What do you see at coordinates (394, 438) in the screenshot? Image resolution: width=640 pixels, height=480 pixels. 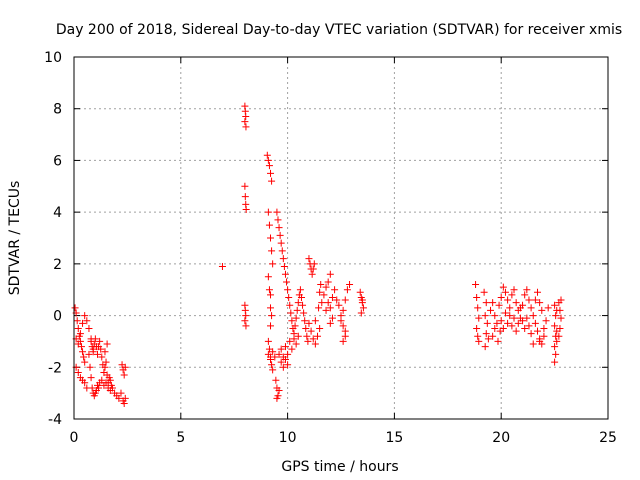 I see `x-tick-label: 15` at bounding box center [394, 438].